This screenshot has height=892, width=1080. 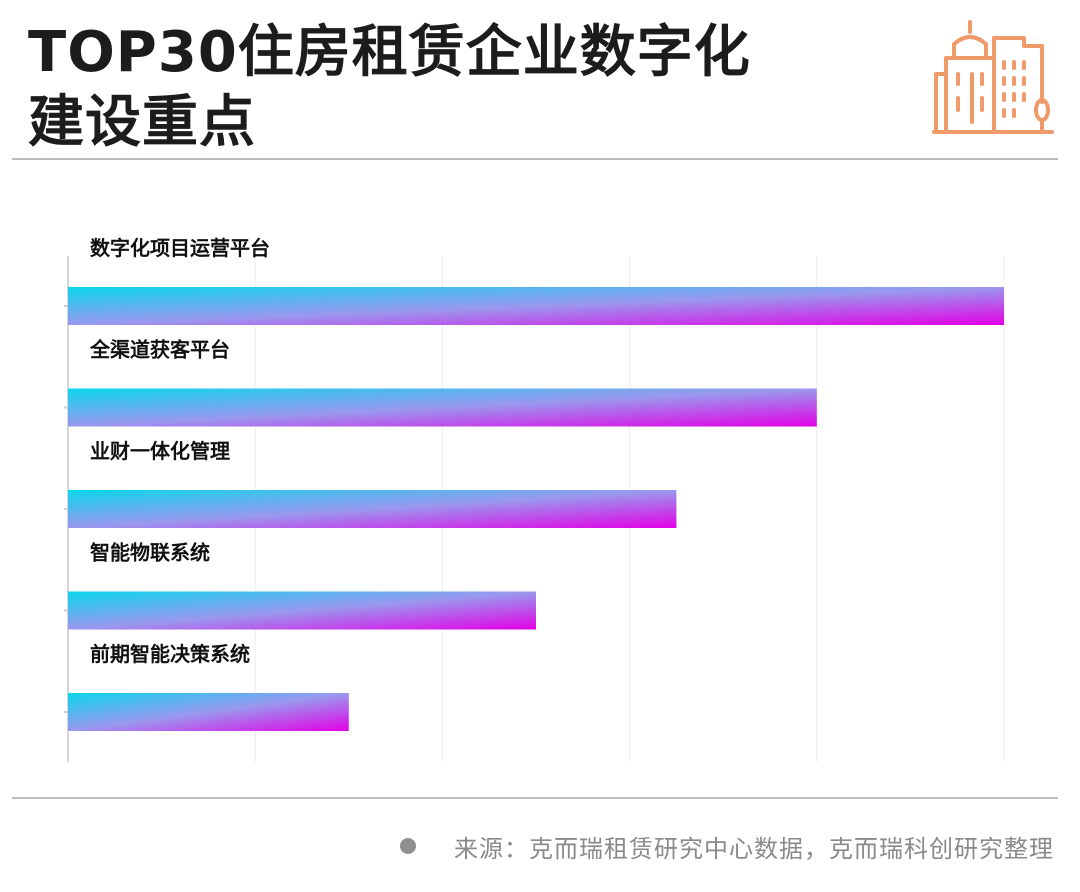 What do you see at coordinates (535, 159) in the screenshot?
I see `header-divider` at bounding box center [535, 159].